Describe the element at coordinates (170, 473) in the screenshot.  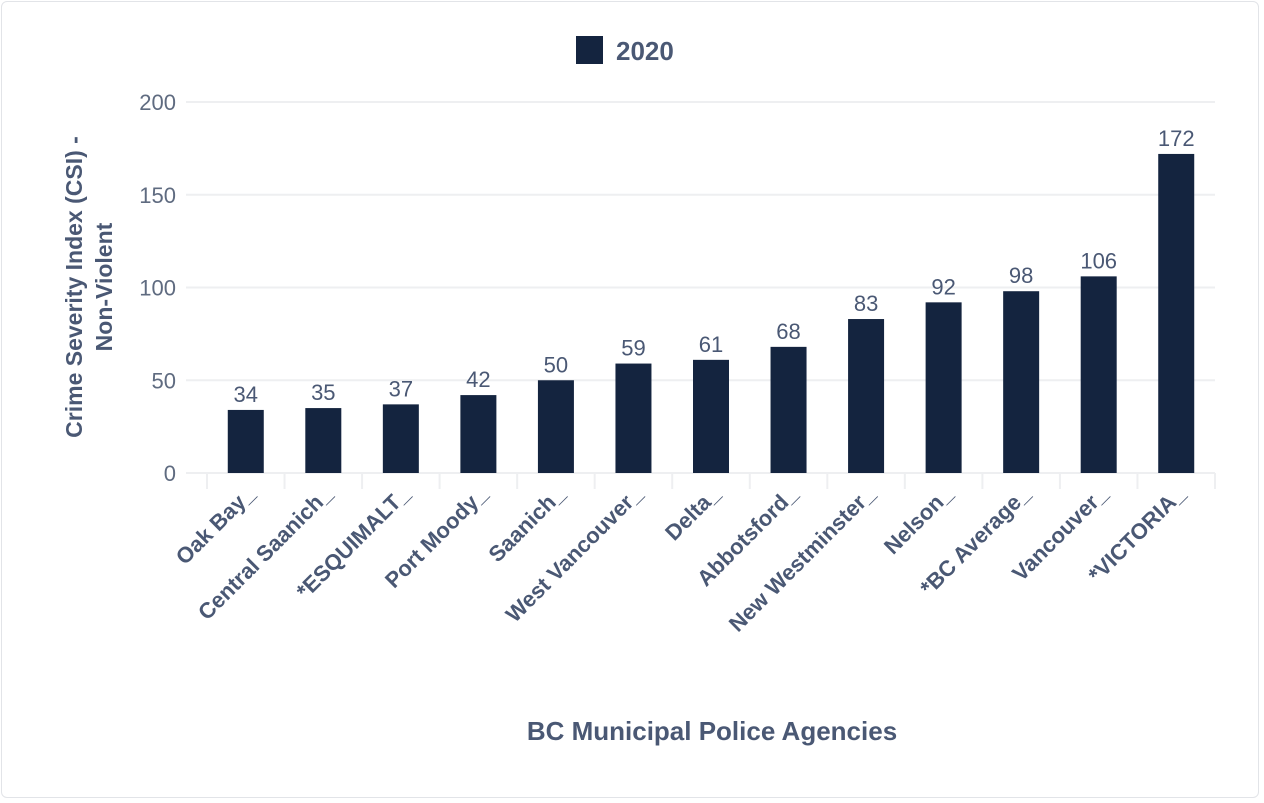
I see `y-tick-label: 0` at that location.